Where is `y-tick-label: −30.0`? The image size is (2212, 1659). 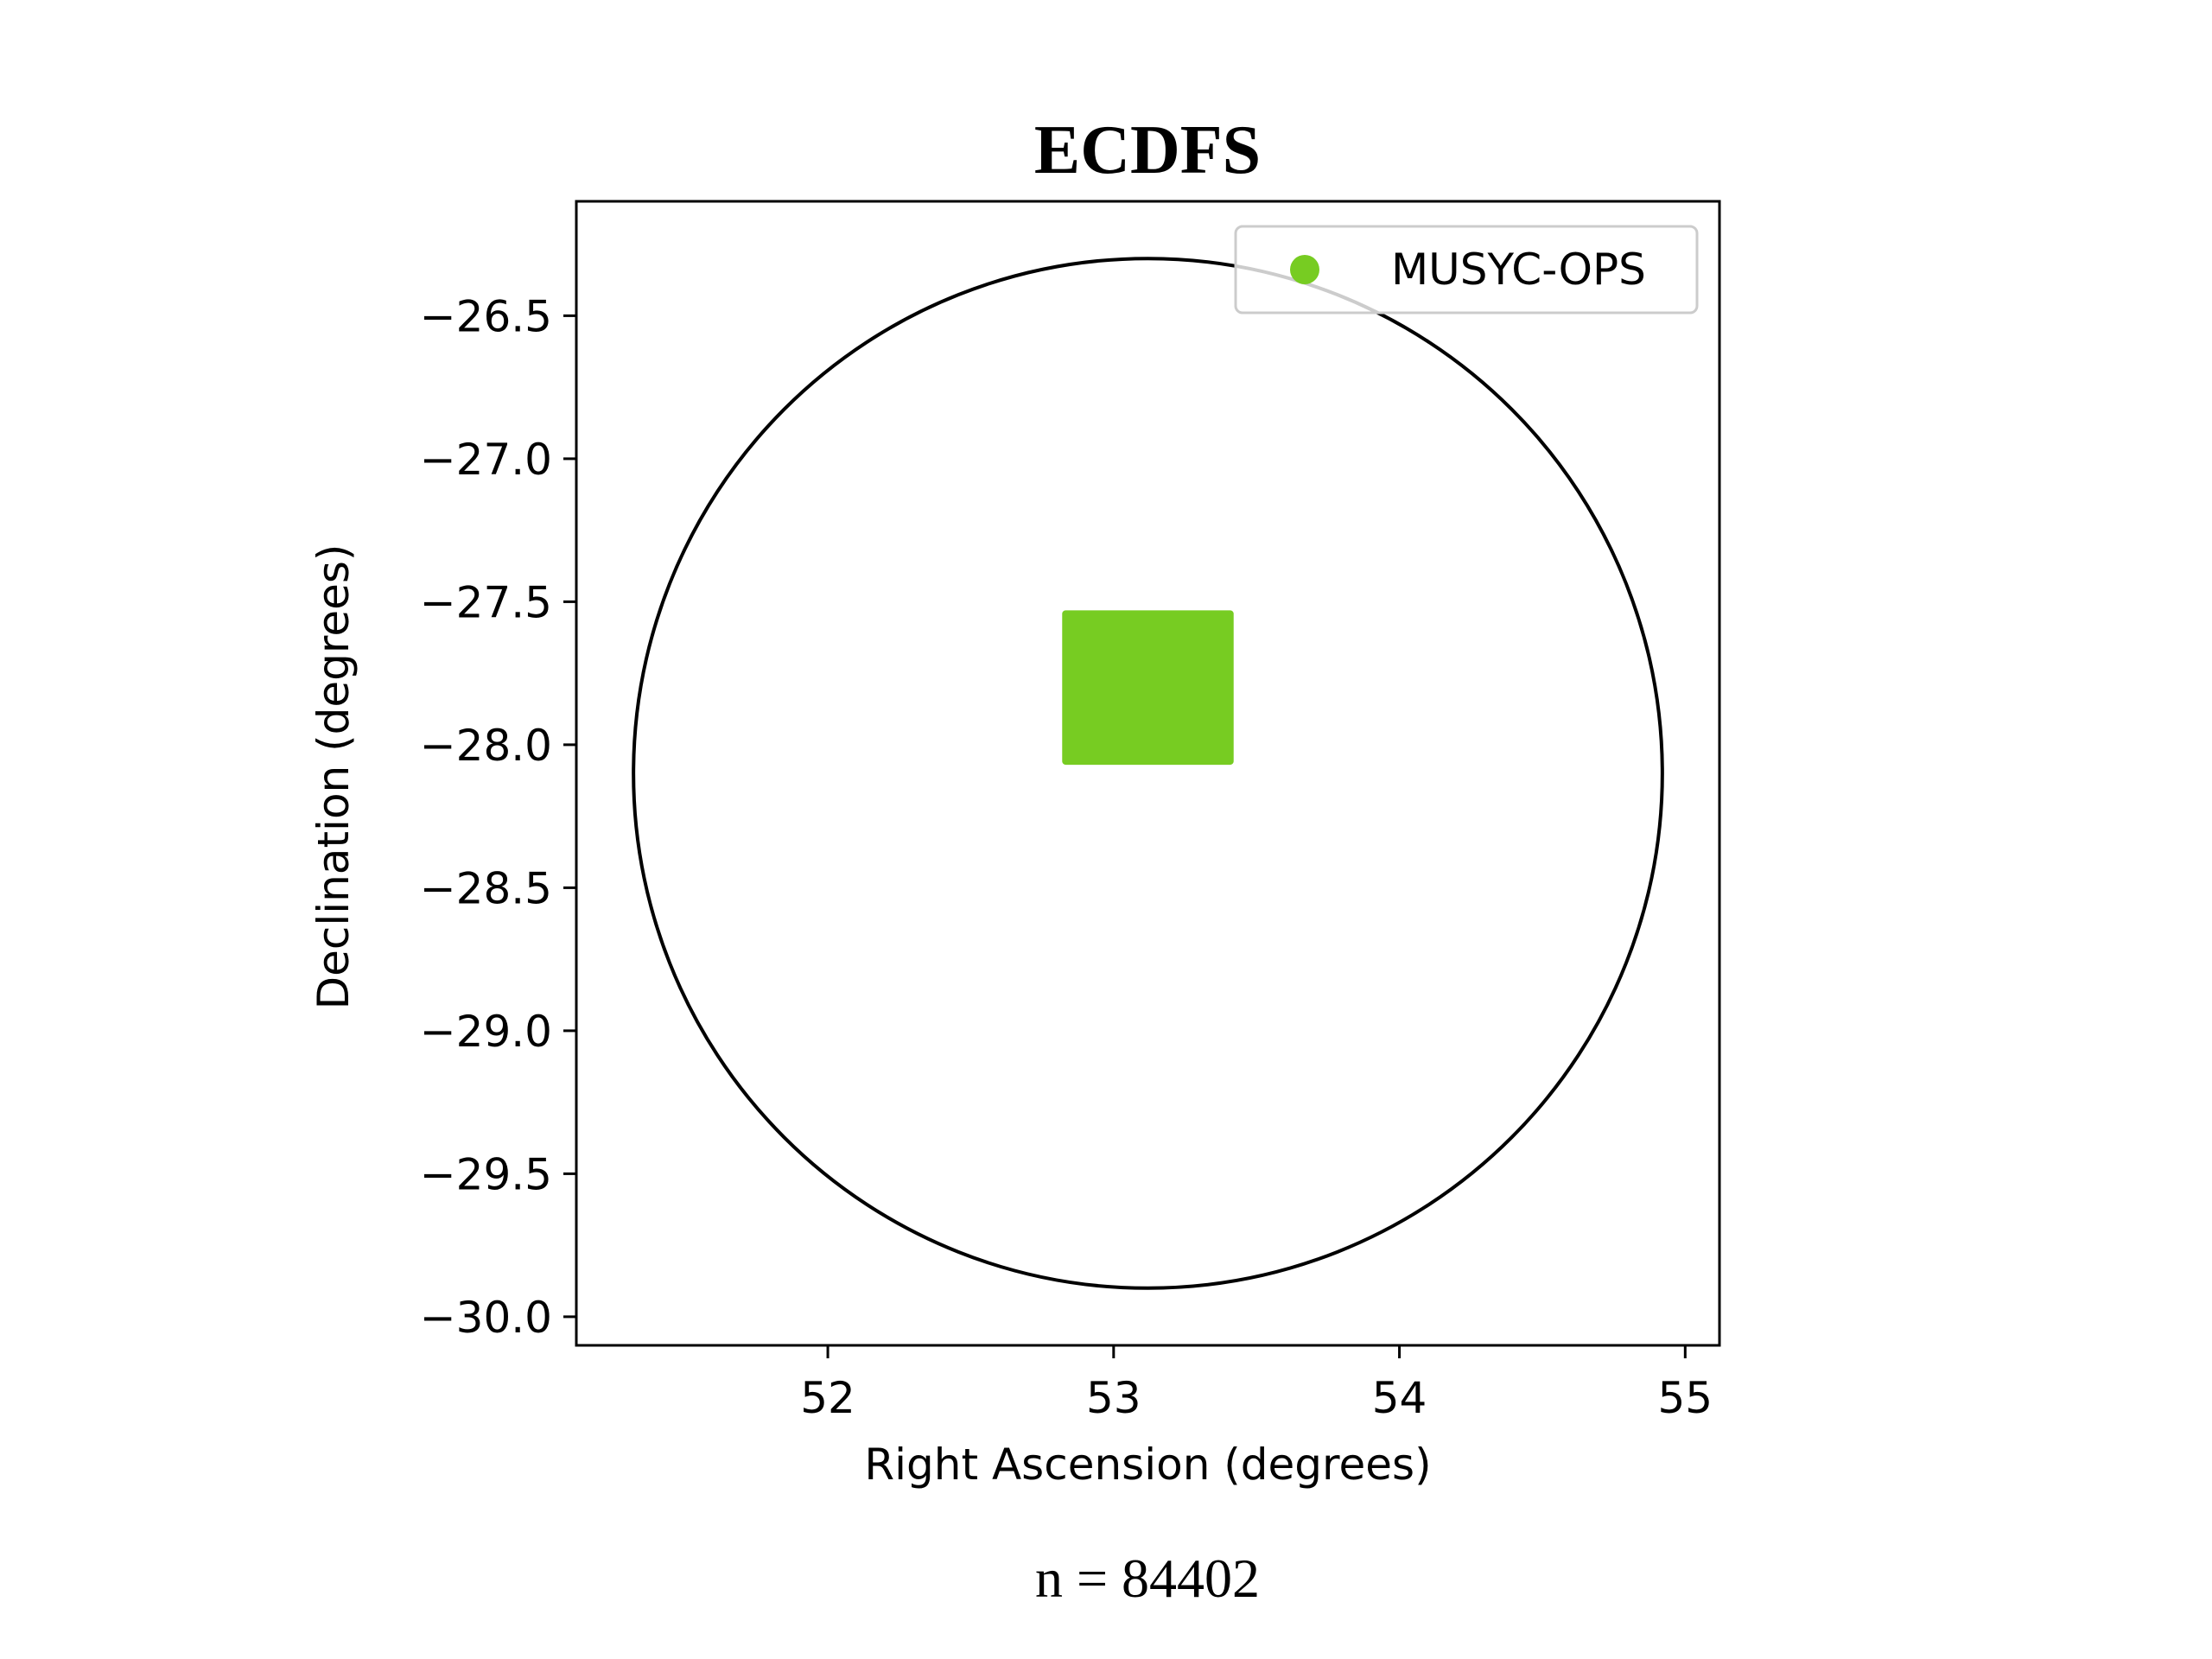
y-tick-label: −30.0 is located at coordinates (486, 1318).